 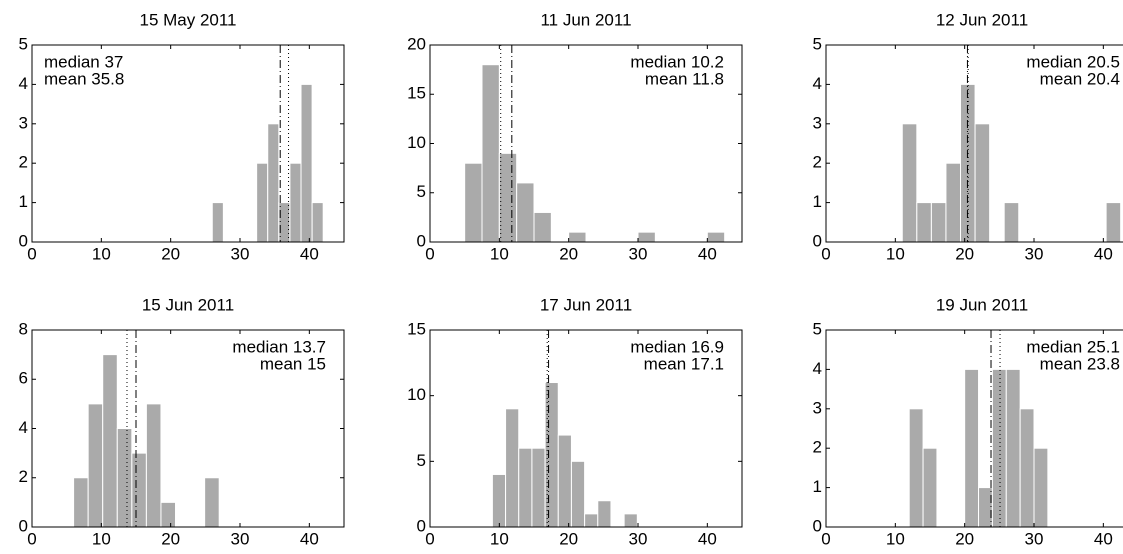 I want to click on subplot-title: 15 May 2011, so click(x=187, y=19).